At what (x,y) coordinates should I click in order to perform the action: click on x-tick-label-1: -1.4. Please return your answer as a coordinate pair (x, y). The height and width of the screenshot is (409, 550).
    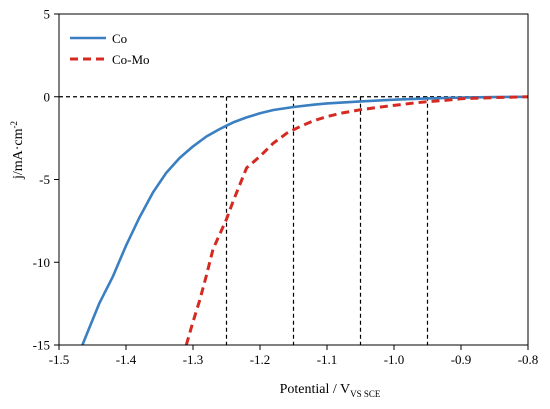
    Looking at the image, I should click on (126, 359).